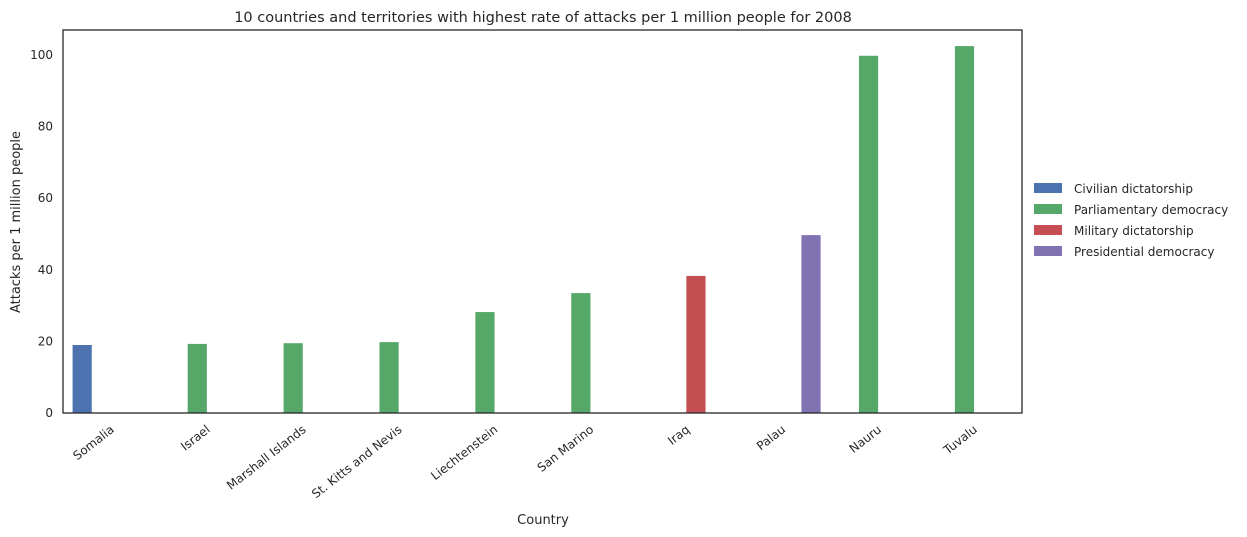 This screenshot has height=537, width=1247. I want to click on legend-label-civilian-dictatorship: Civilian dictatorship, so click(1133, 189).